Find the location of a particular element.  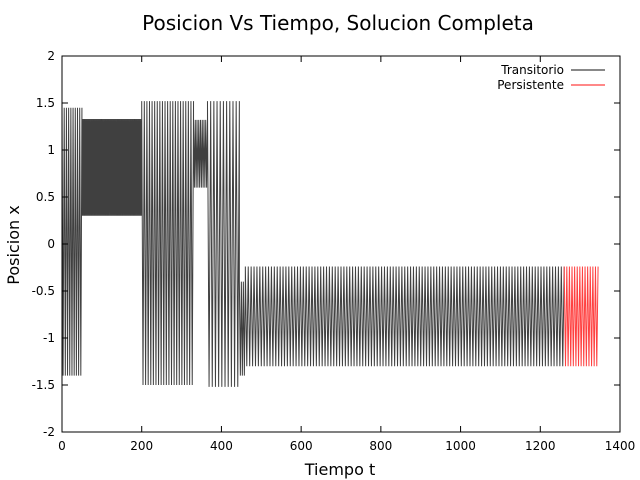

x-tick-label: 600 is located at coordinates (301, 446).